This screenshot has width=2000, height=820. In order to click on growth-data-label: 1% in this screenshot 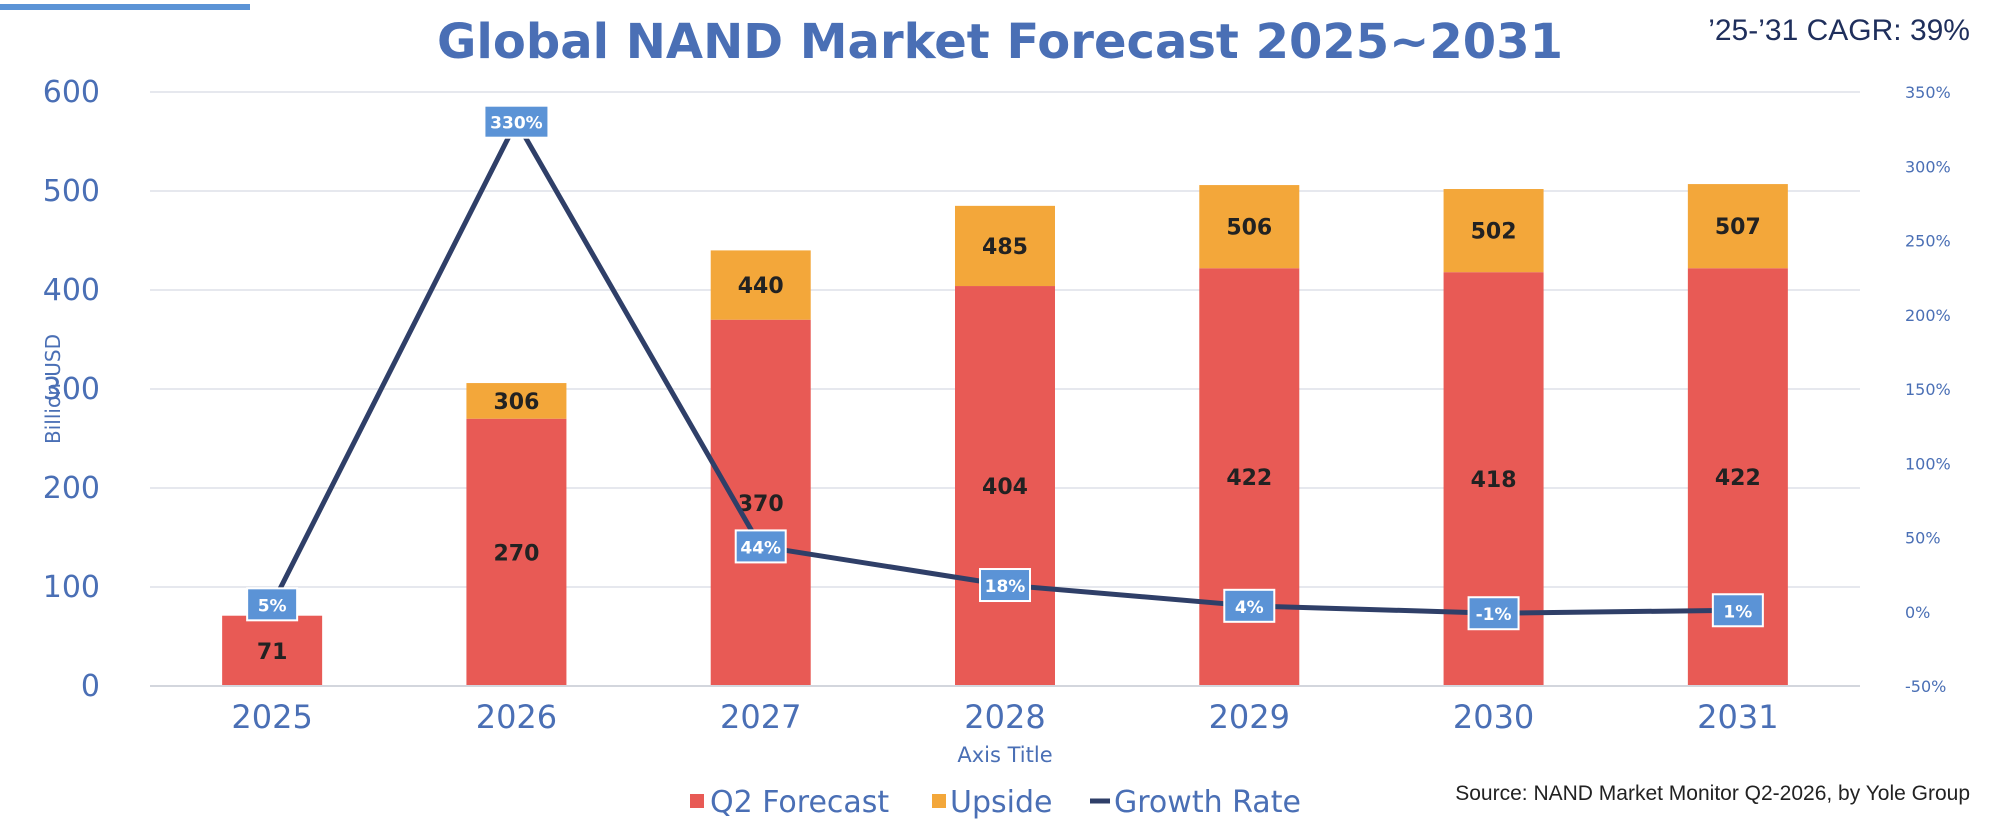, I will do `click(1737, 612)`.